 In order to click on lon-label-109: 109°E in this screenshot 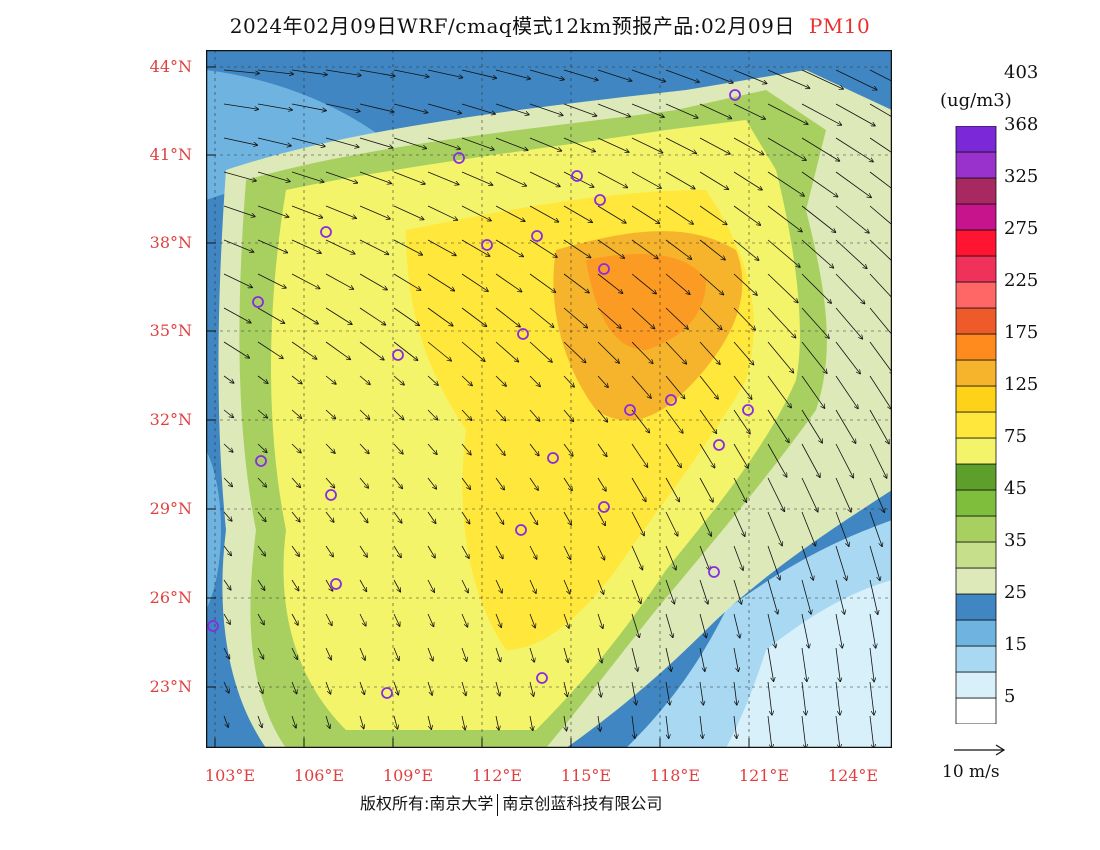, I will do `click(408, 775)`.